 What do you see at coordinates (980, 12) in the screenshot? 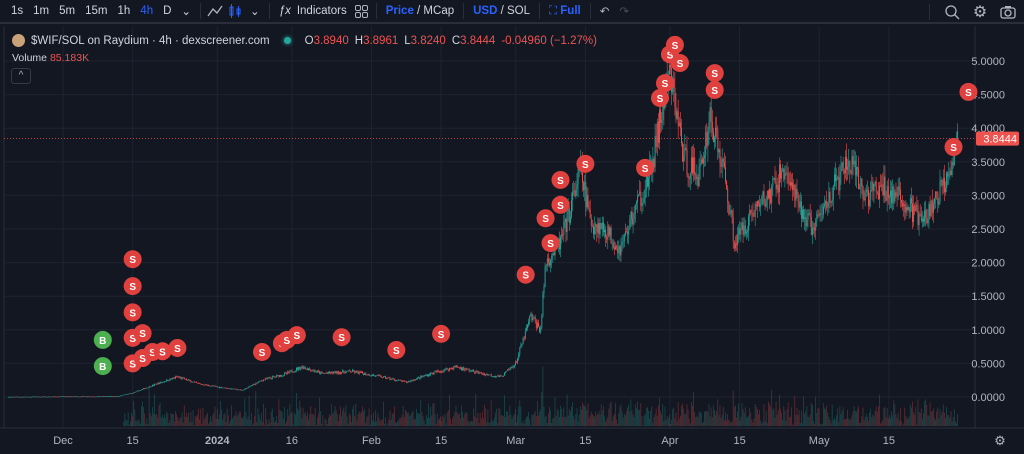
I see `settings-gear-icon: ⚙` at bounding box center [980, 12].